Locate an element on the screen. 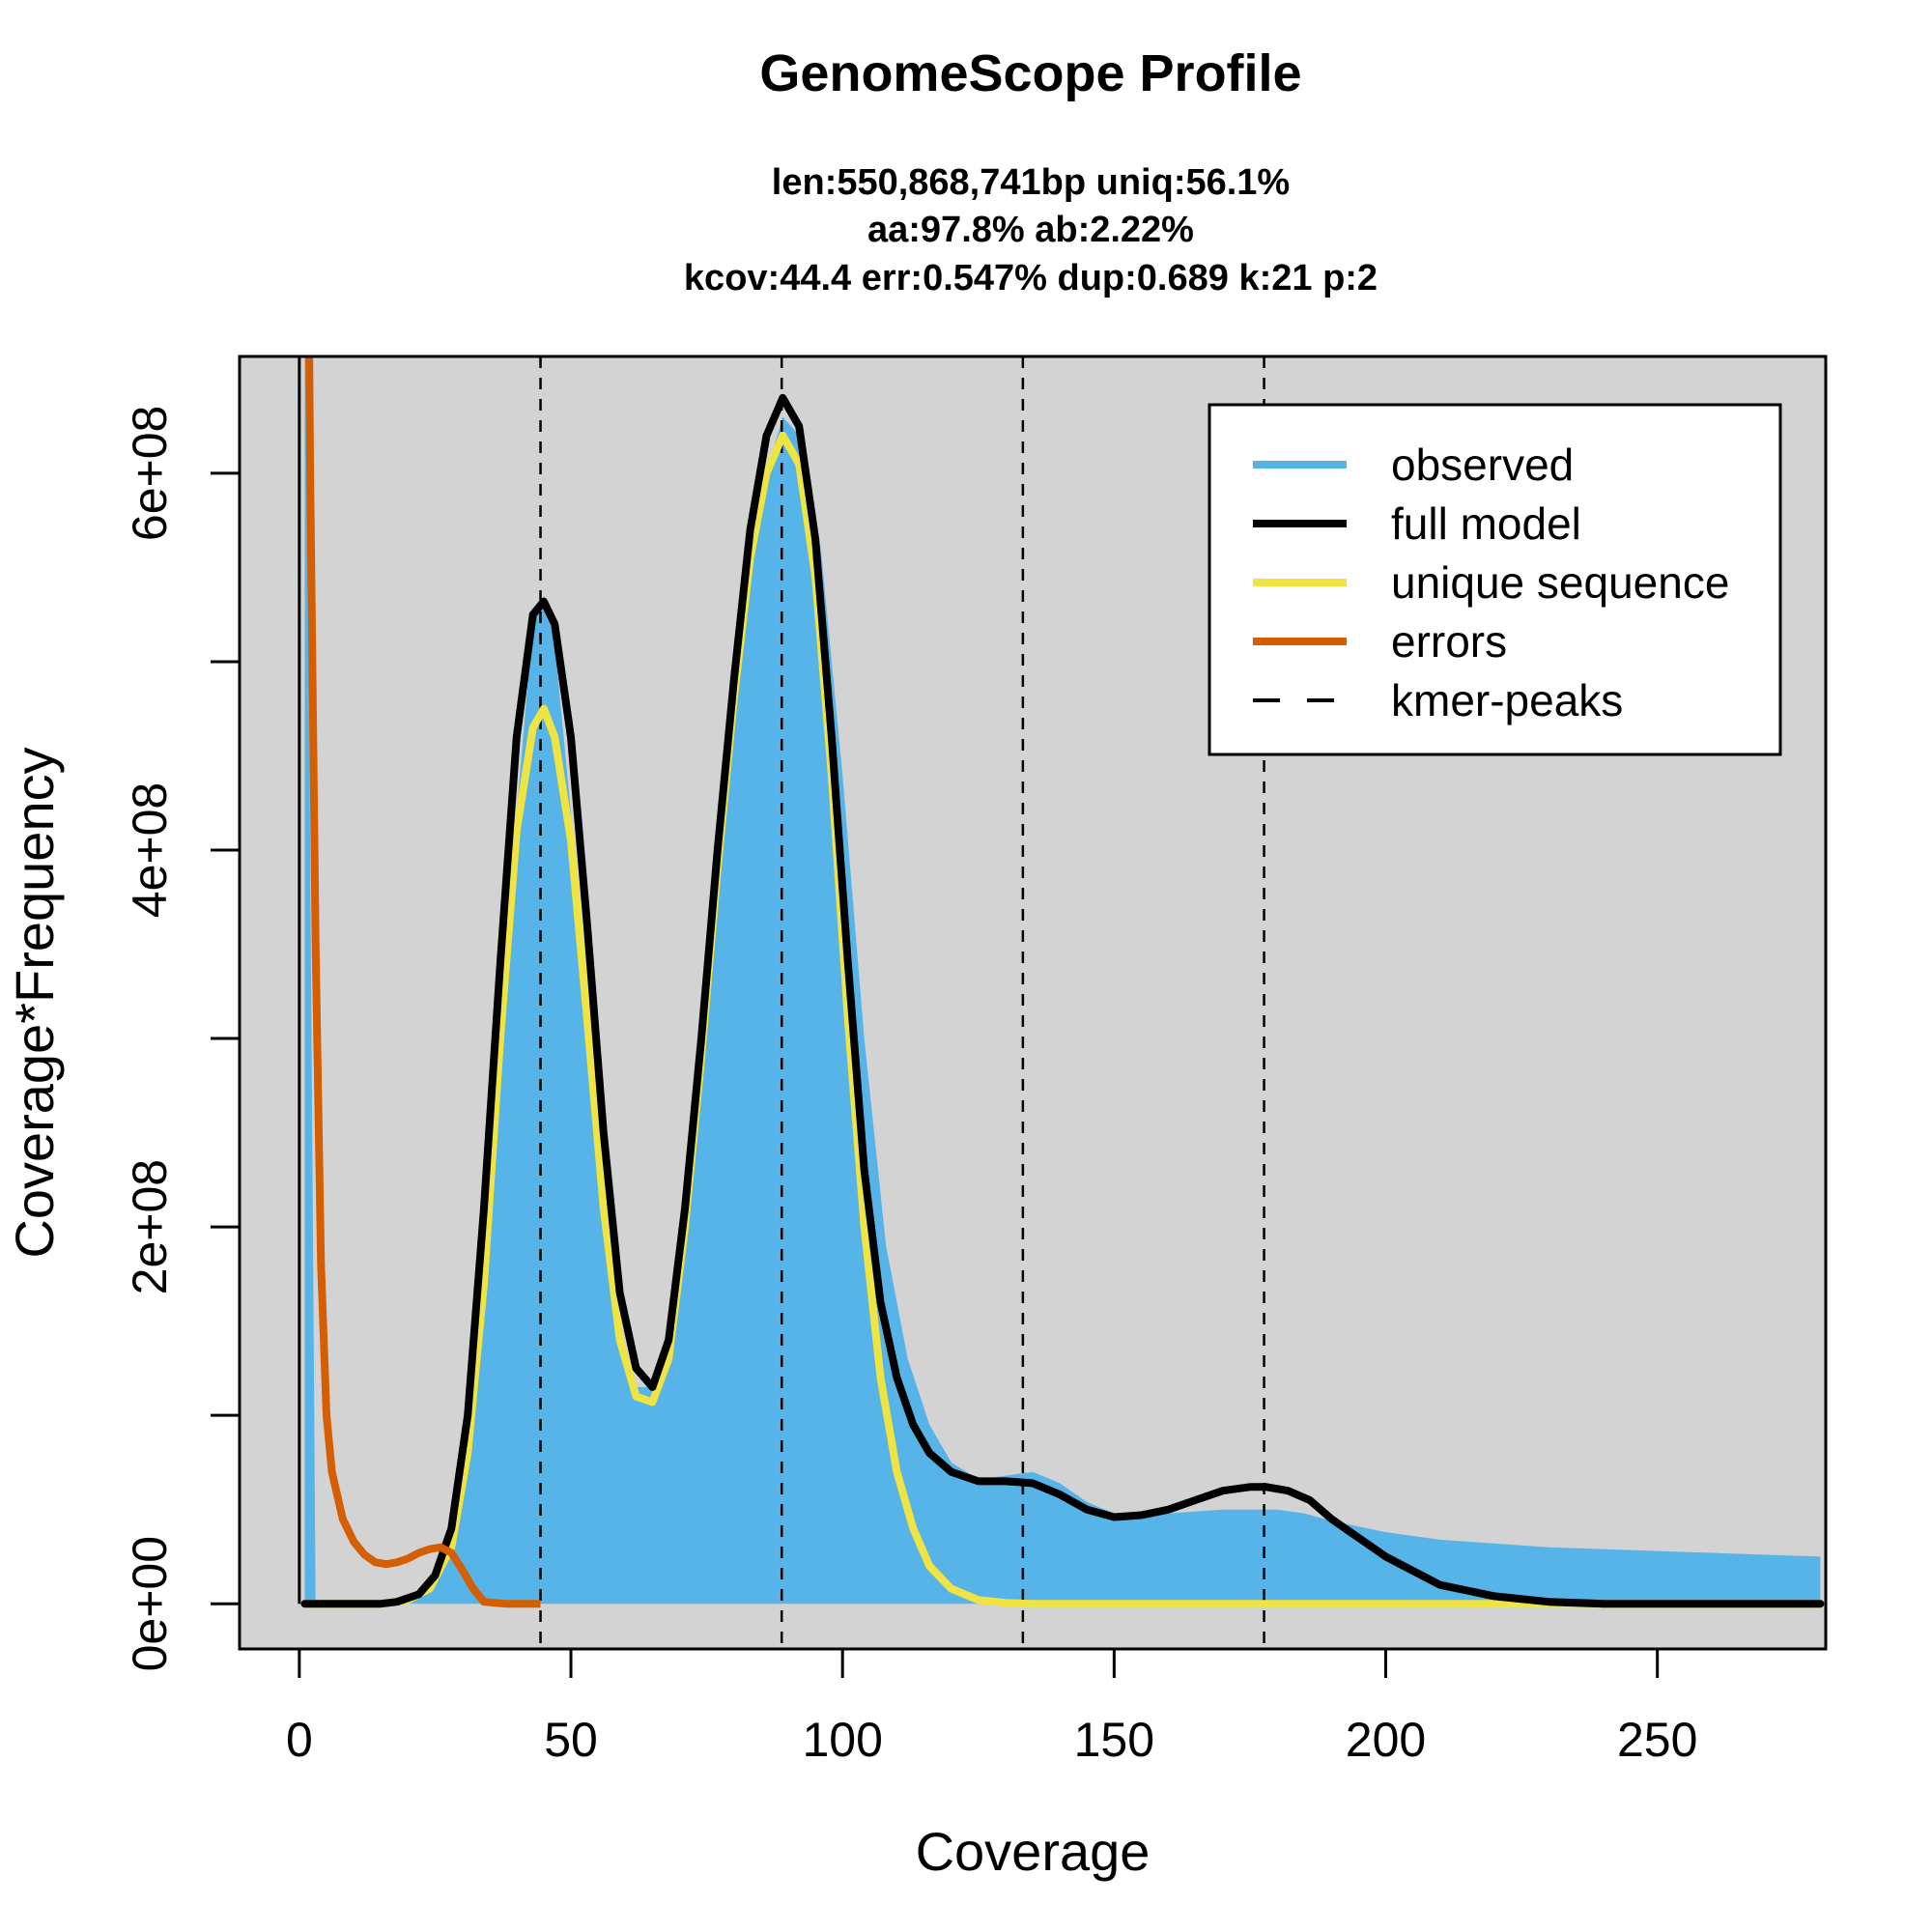  legend-label-unique-sequence: unique sequence is located at coordinates (1560, 582).